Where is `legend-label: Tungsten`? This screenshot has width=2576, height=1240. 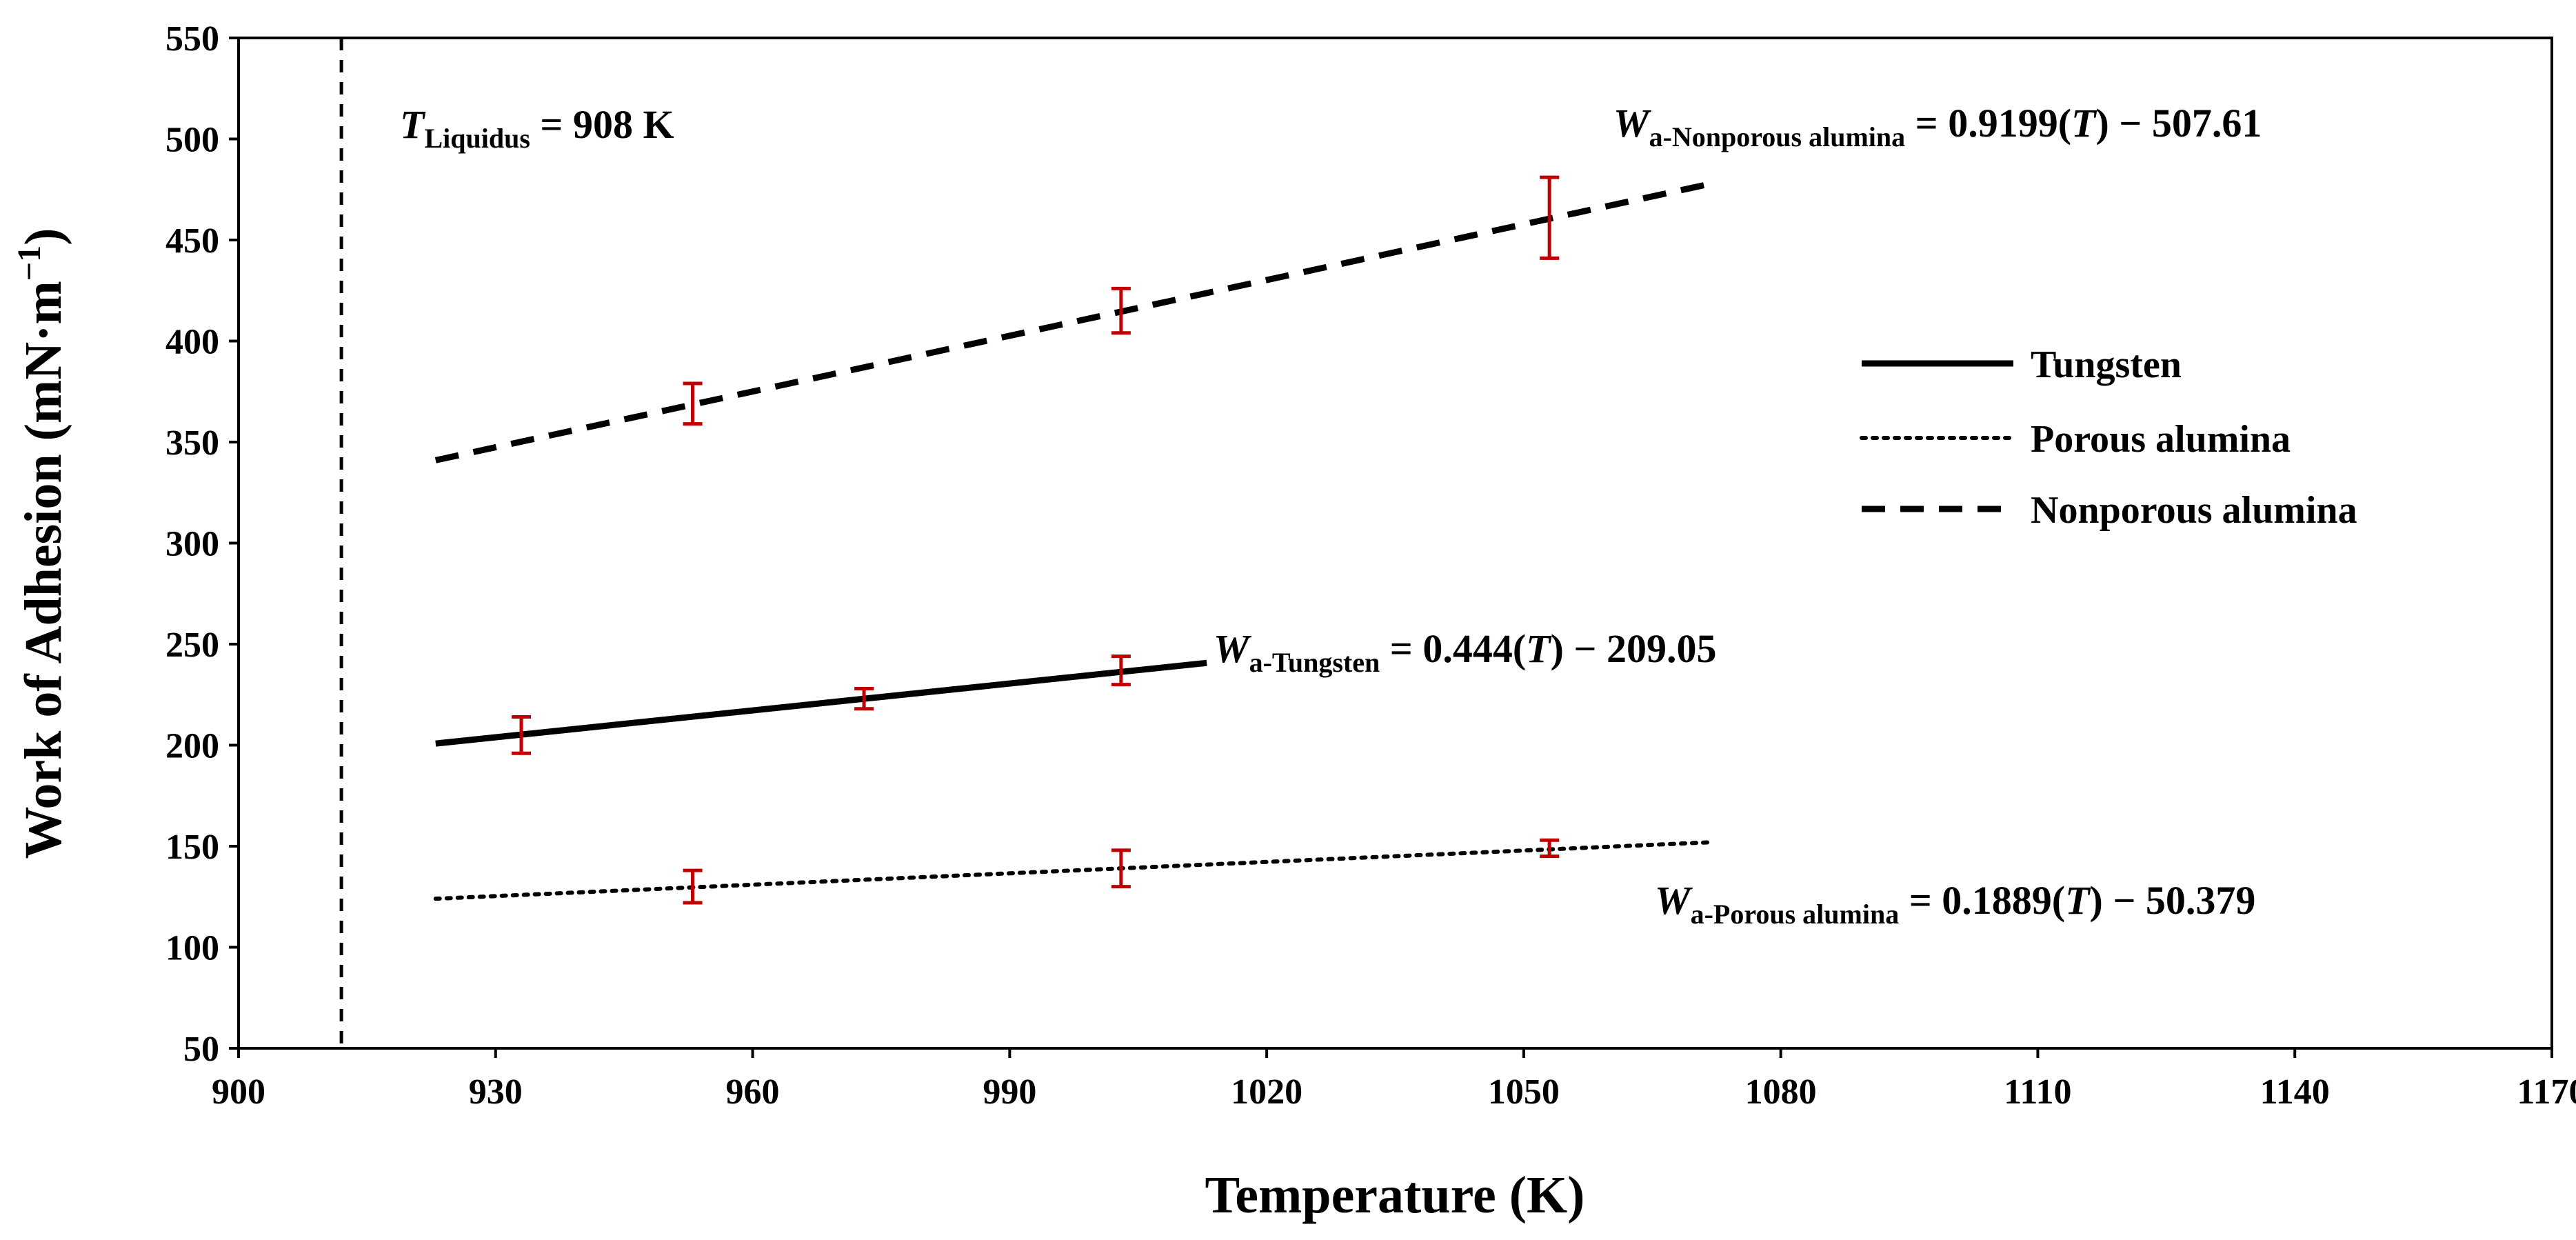 legend-label: Tungsten is located at coordinates (2106, 364).